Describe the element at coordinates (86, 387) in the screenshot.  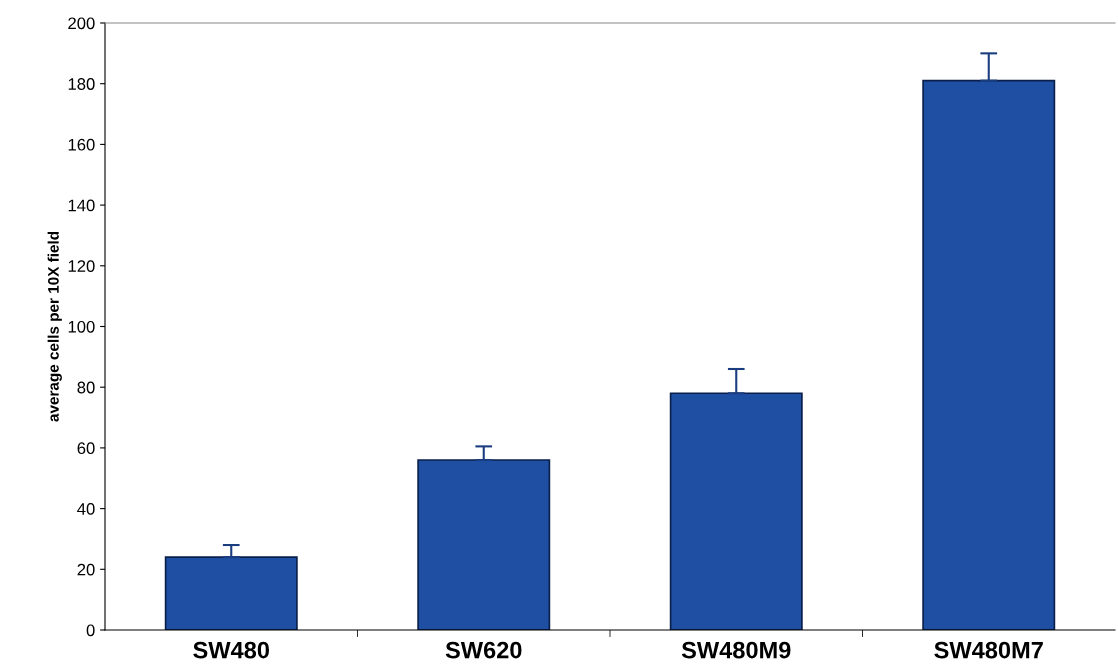
I see `y-tick-label: 80` at that location.